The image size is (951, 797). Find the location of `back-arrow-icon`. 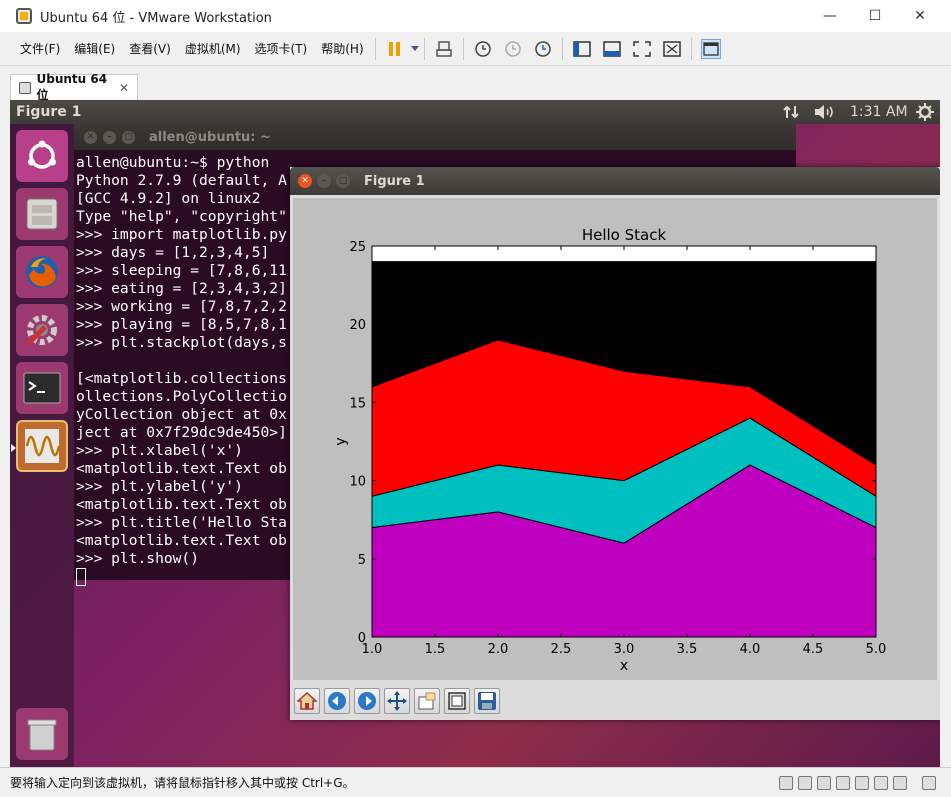

back-arrow-icon is located at coordinates (337, 701).